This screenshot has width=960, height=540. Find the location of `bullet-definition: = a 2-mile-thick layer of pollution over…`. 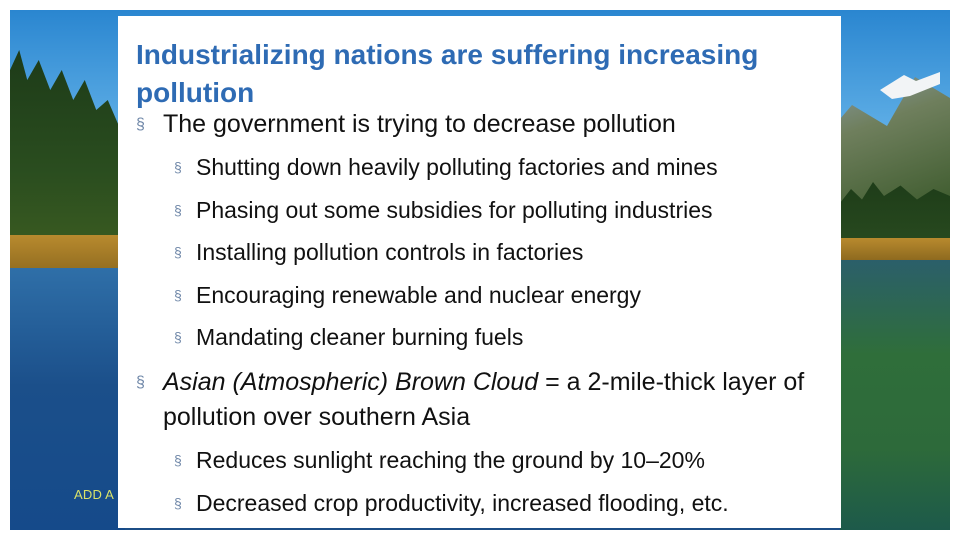

bullet-definition: = a 2-mile-thick layer of pollution over… is located at coordinates (484, 399).